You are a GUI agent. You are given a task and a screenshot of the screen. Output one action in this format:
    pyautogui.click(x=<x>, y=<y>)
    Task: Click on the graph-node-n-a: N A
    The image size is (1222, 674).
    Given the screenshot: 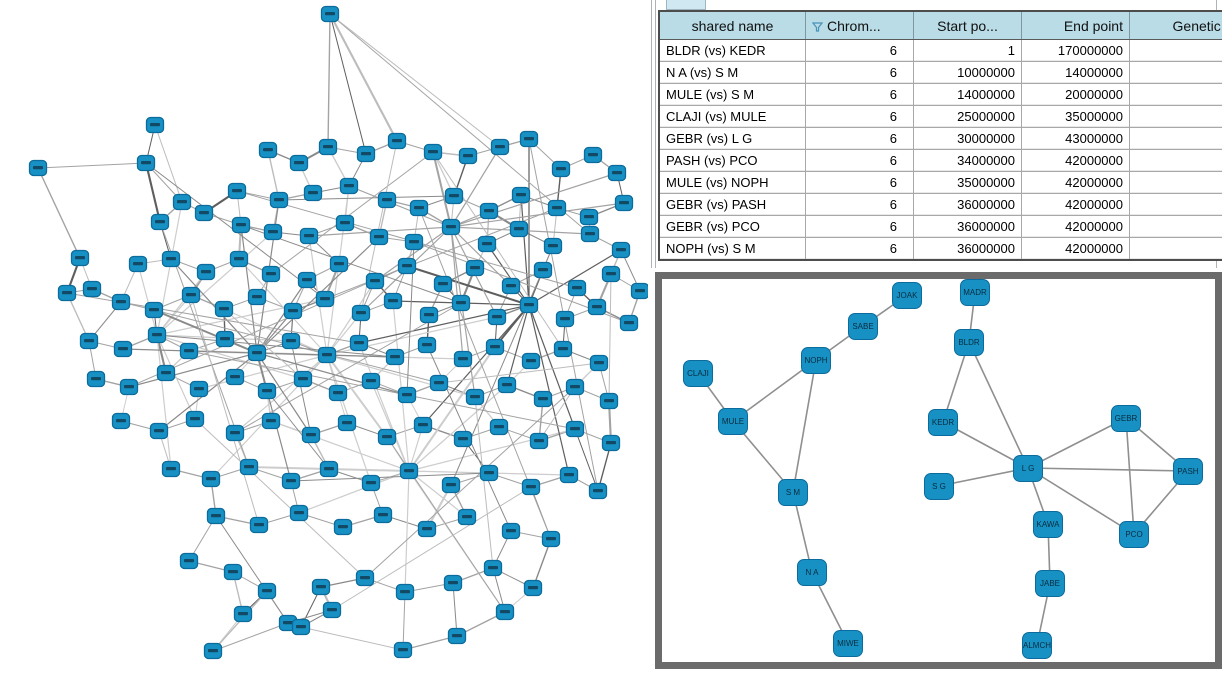 What is the action you would take?
    pyautogui.click(x=812, y=572)
    